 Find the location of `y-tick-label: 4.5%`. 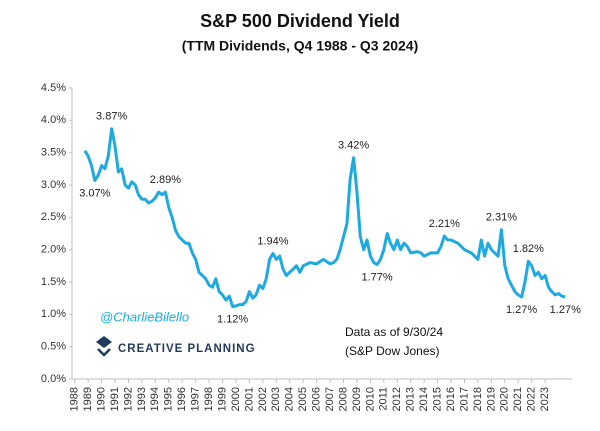

y-tick-label: 4.5% is located at coordinates (53, 88).